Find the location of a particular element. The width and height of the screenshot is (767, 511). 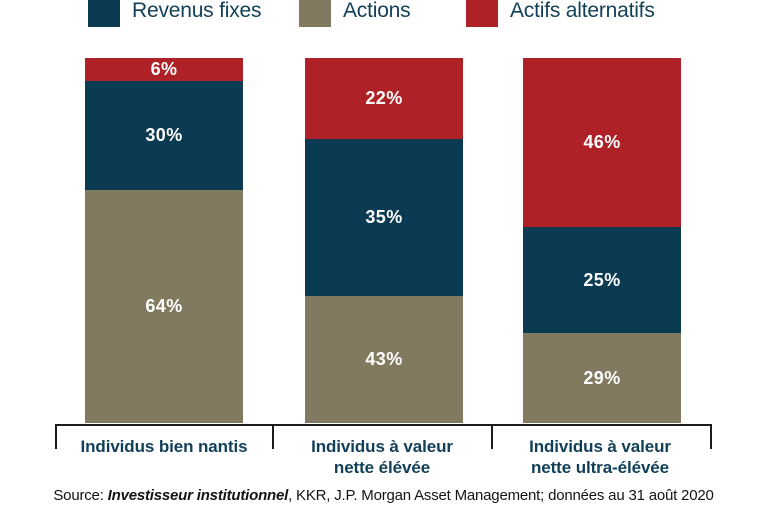

segment-value-label: 6% is located at coordinates (164, 69).